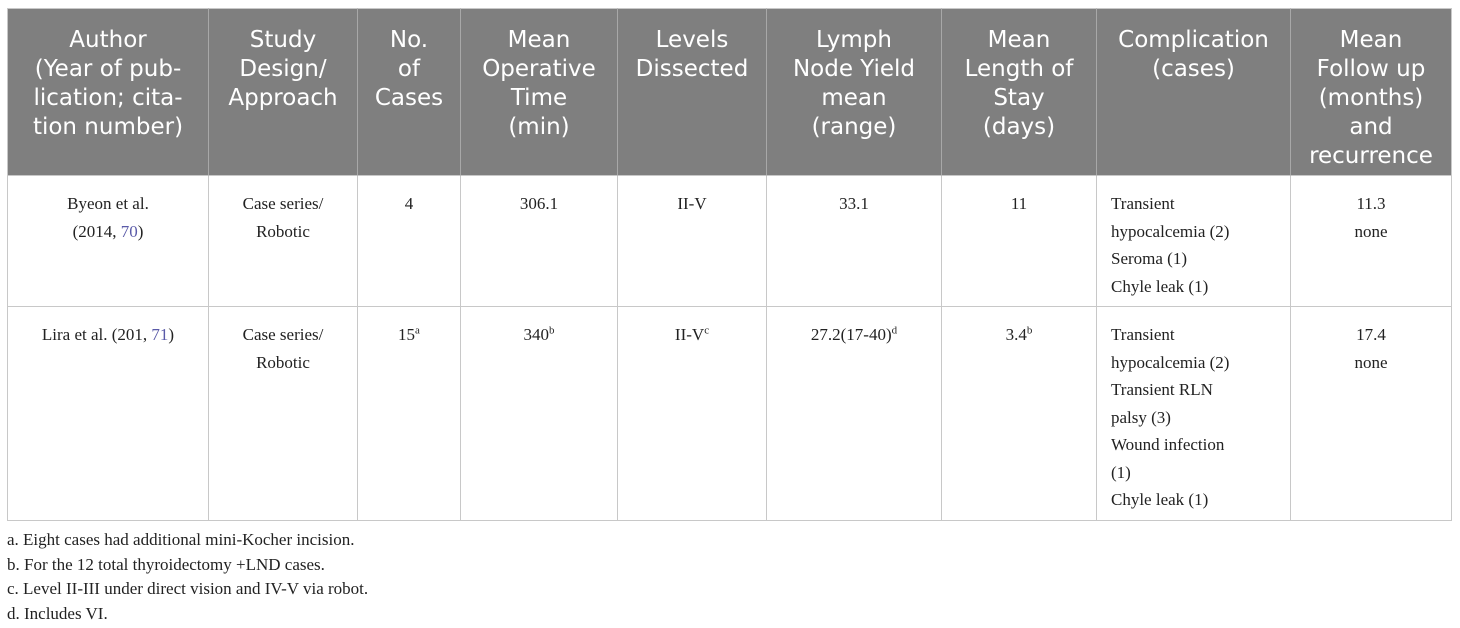  I want to click on cell-line: Case series/, so click(283, 204).